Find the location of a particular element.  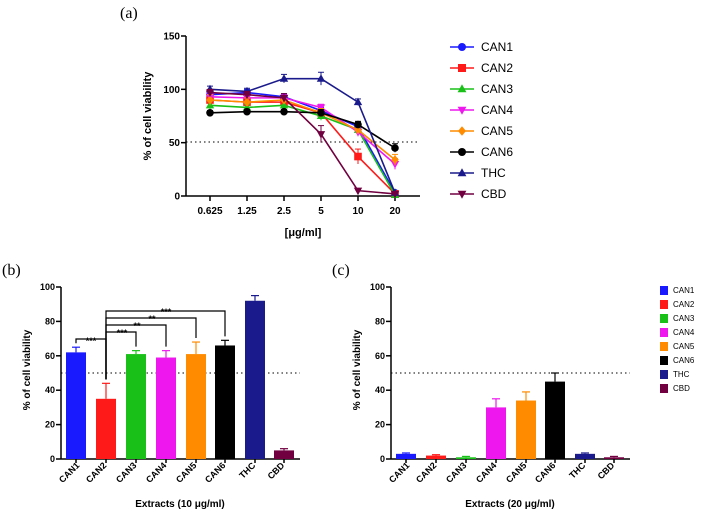

legend-swatch-can4 is located at coordinates (664, 332).